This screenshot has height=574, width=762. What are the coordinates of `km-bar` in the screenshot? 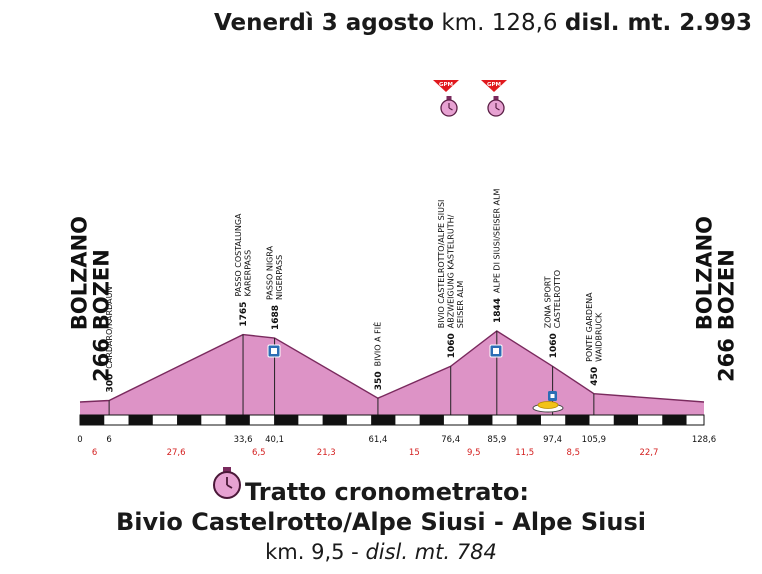 It's located at (392, 420).